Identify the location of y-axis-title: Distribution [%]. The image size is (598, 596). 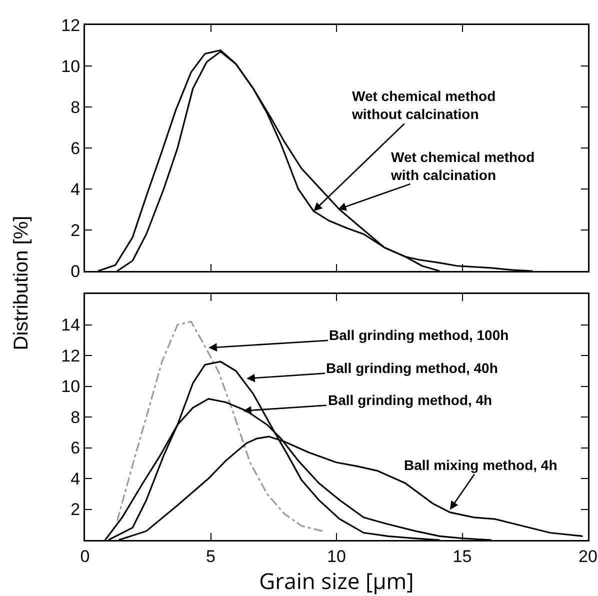
(22, 283).